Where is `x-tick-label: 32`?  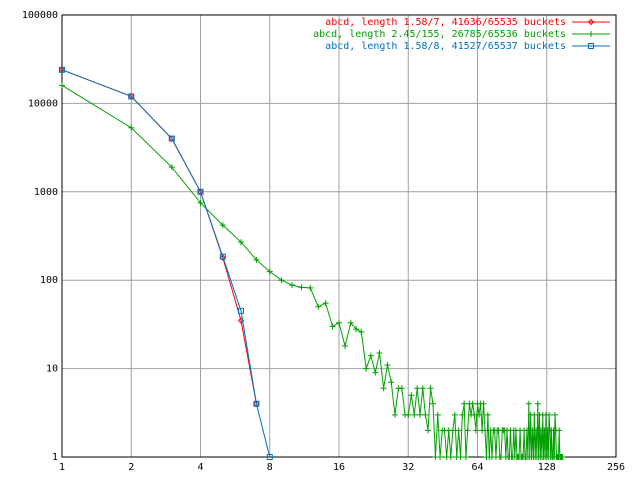
x-tick-label: 32 is located at coordinates (408, 467).